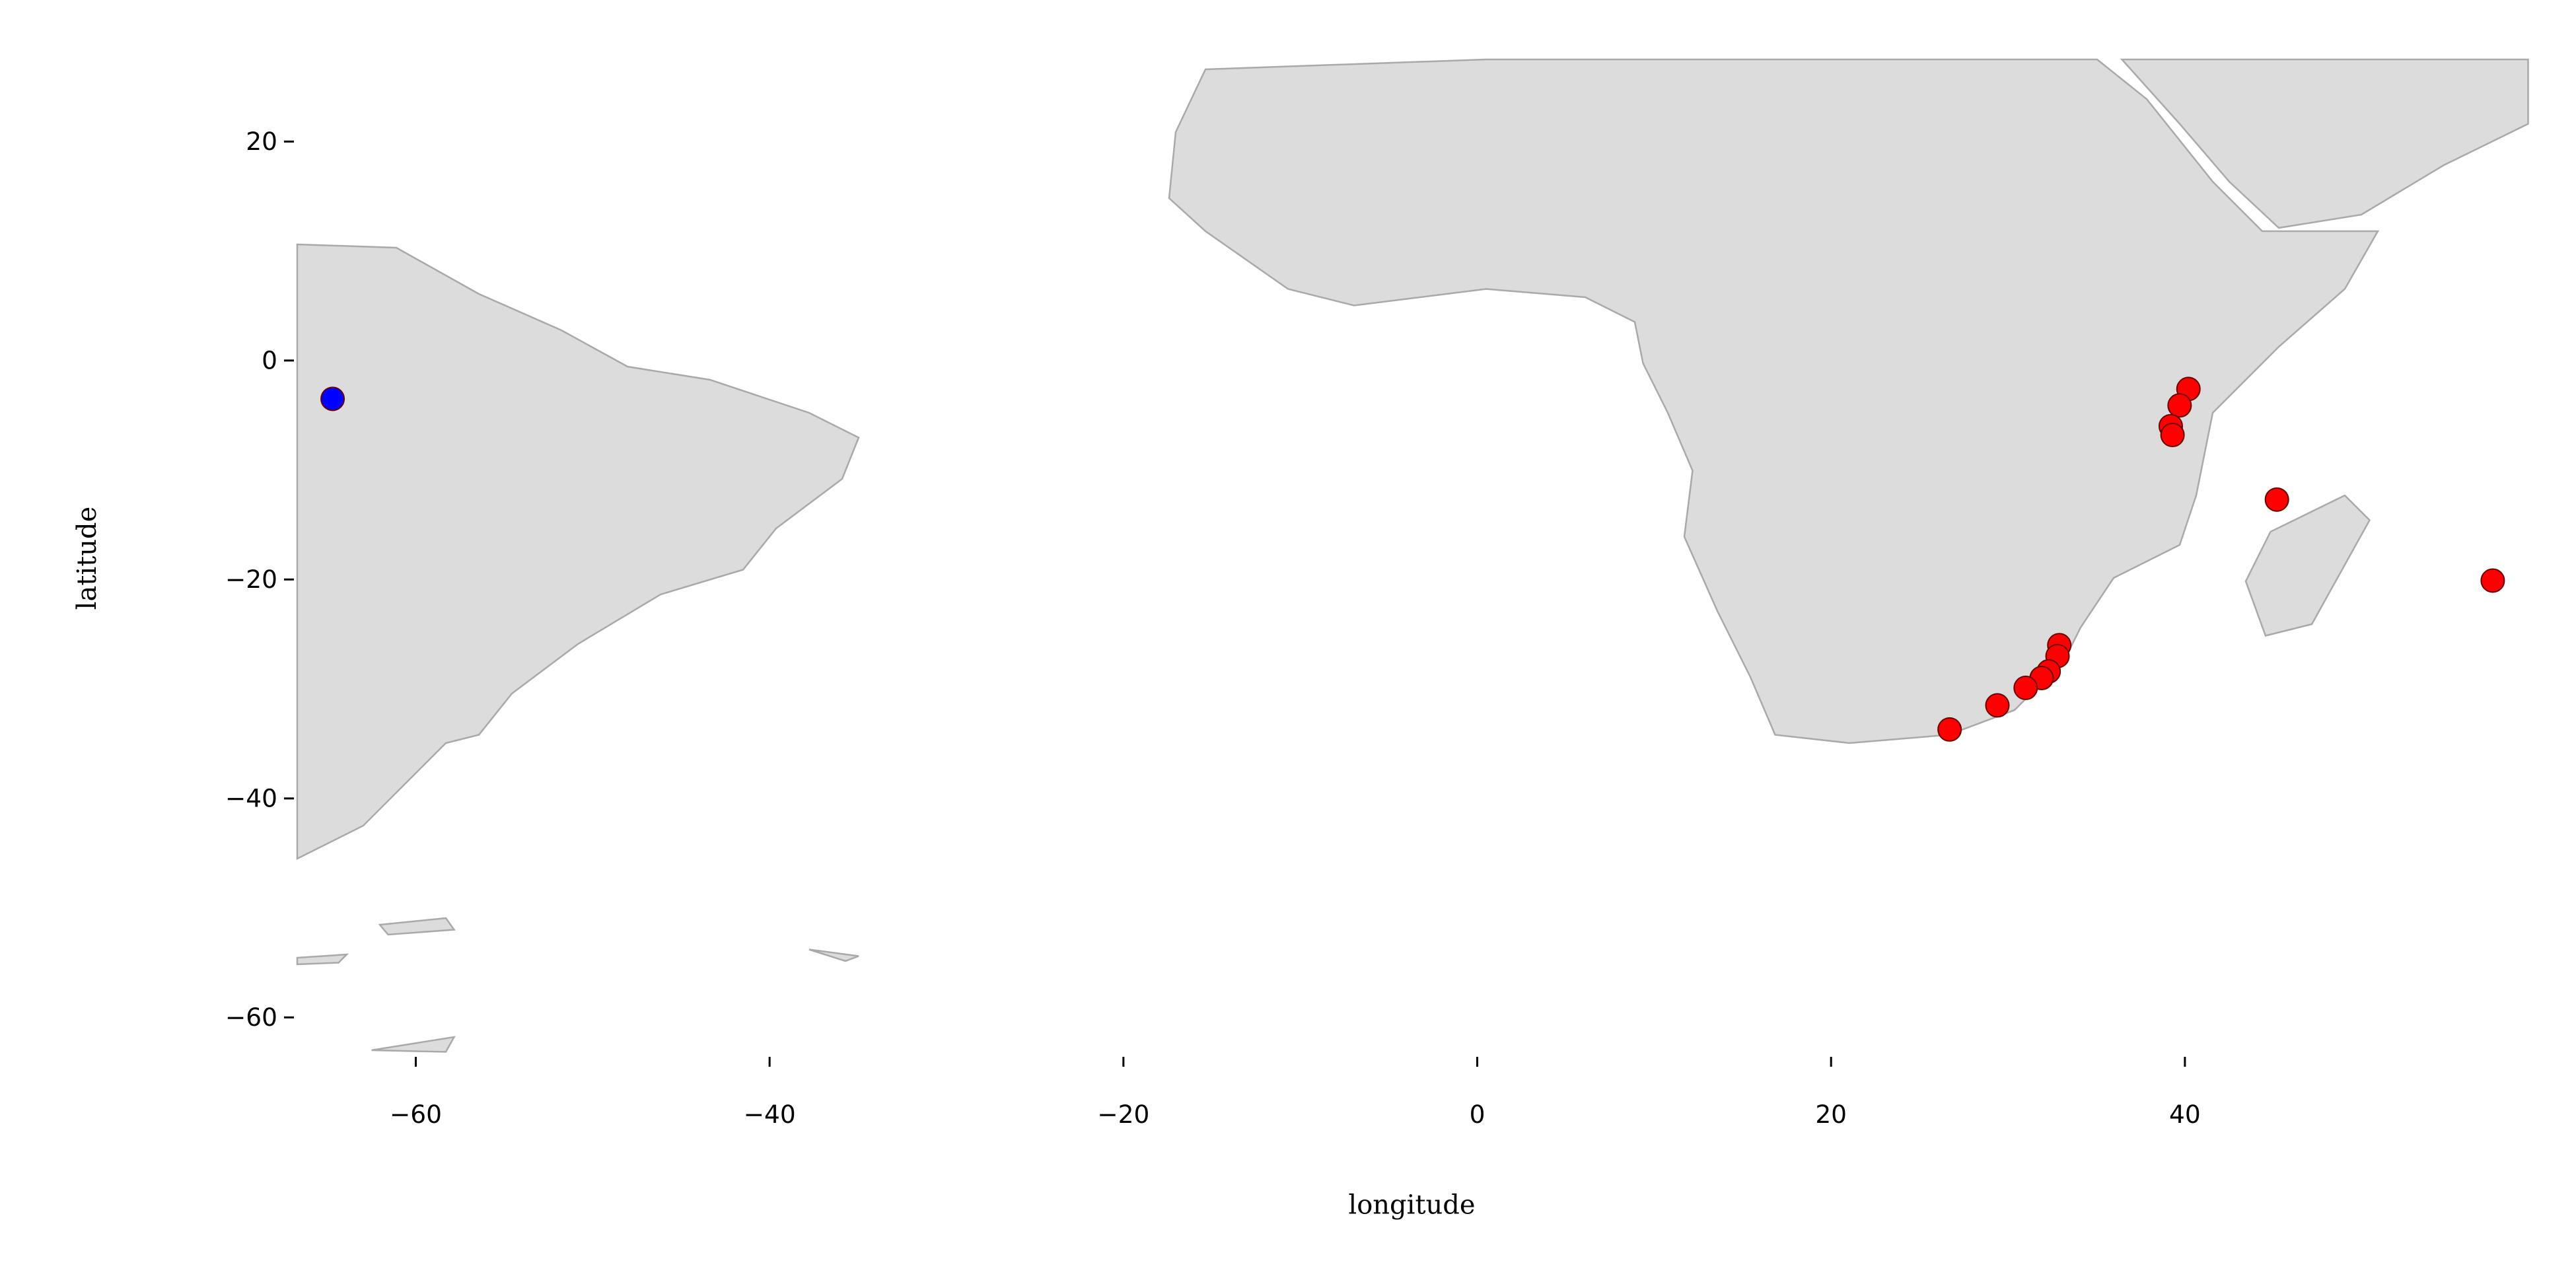 The width and height of the screenshot is (2576, 1288). Describe the element at coordinates (251, 1017) in the screenshot. I see `y-tick-label: −60` at that location.